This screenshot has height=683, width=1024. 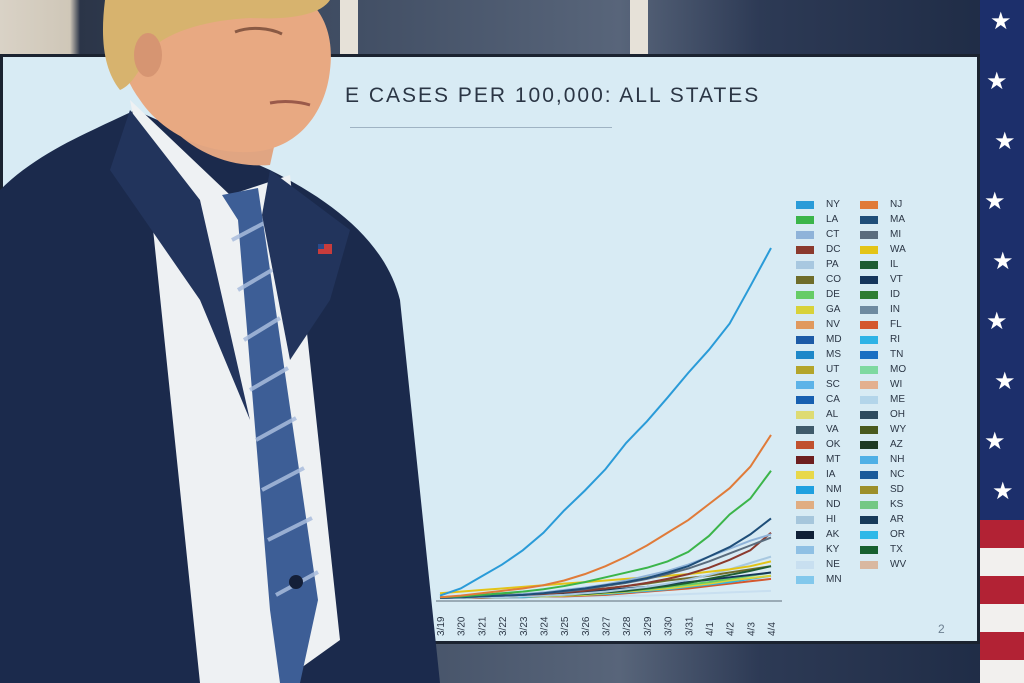 I want to click on legend-label: WA, so click(x=898, y=249).